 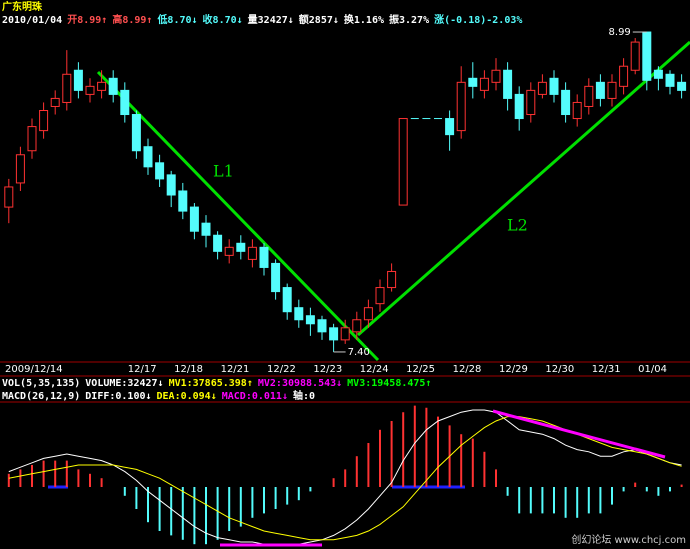 I want to click on x-tick-label: 12/22, so click(x=281, y=369).